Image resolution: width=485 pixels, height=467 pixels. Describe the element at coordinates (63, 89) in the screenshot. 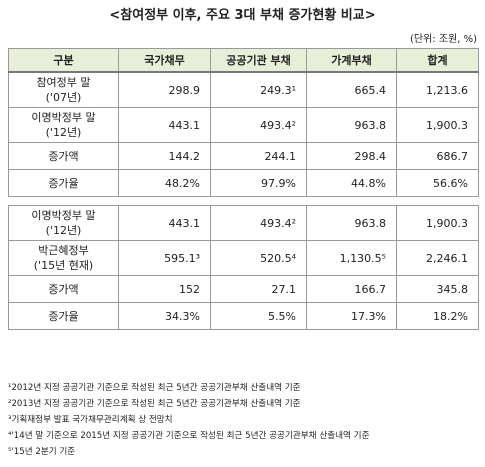

I see `row-label: 참여정부 말 ('07년)` at that location.